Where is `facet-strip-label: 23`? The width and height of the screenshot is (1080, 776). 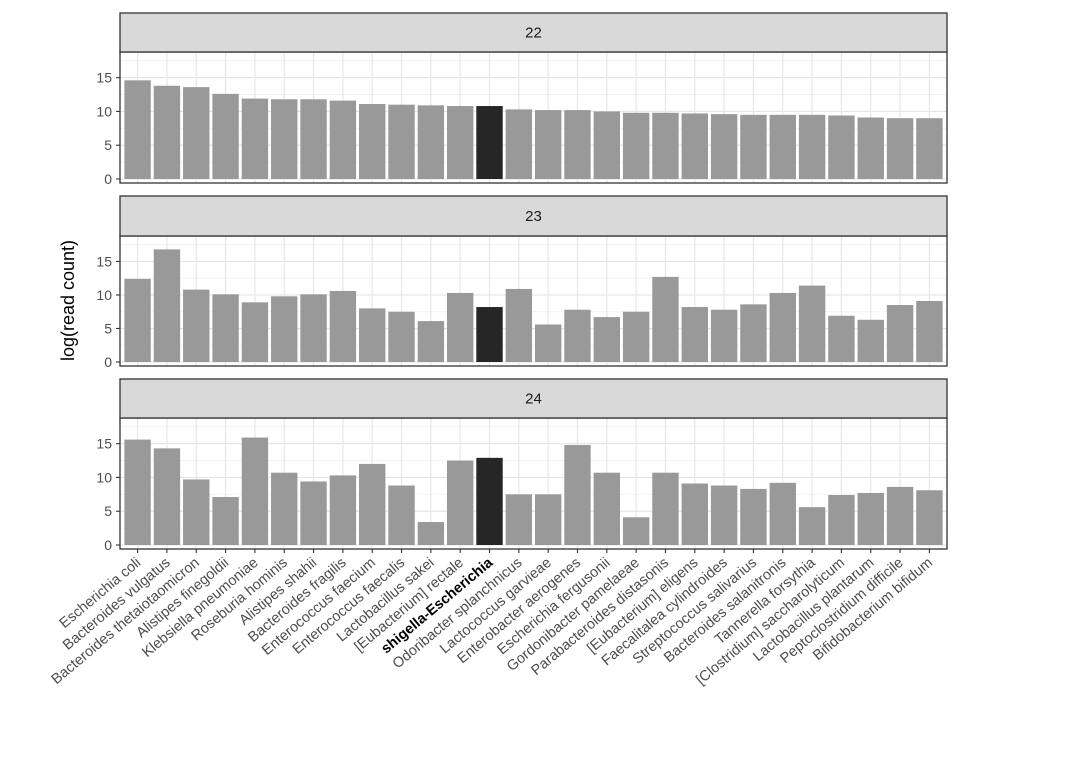
facet-strip-label: 23 is located at coordinates (533, 216).